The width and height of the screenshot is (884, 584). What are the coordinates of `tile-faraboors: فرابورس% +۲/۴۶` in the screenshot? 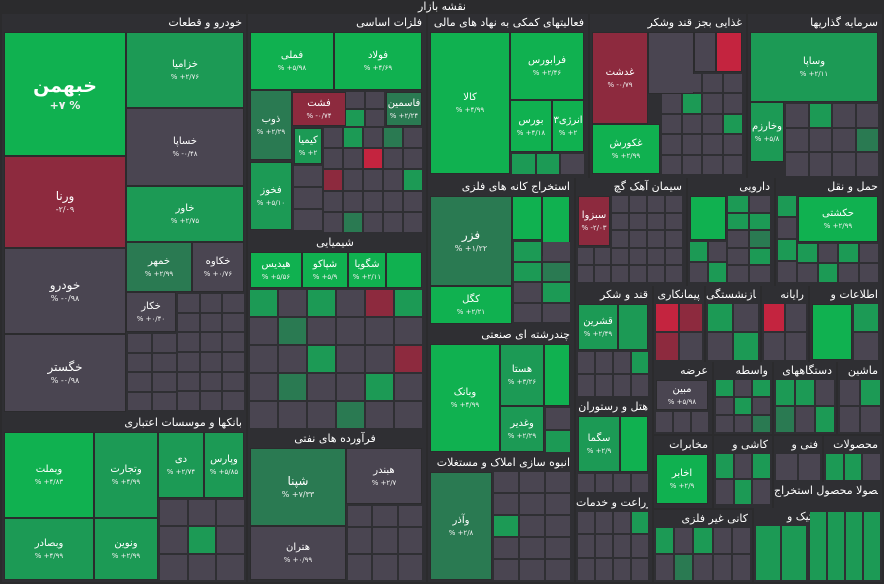 It's located at (547, 66).